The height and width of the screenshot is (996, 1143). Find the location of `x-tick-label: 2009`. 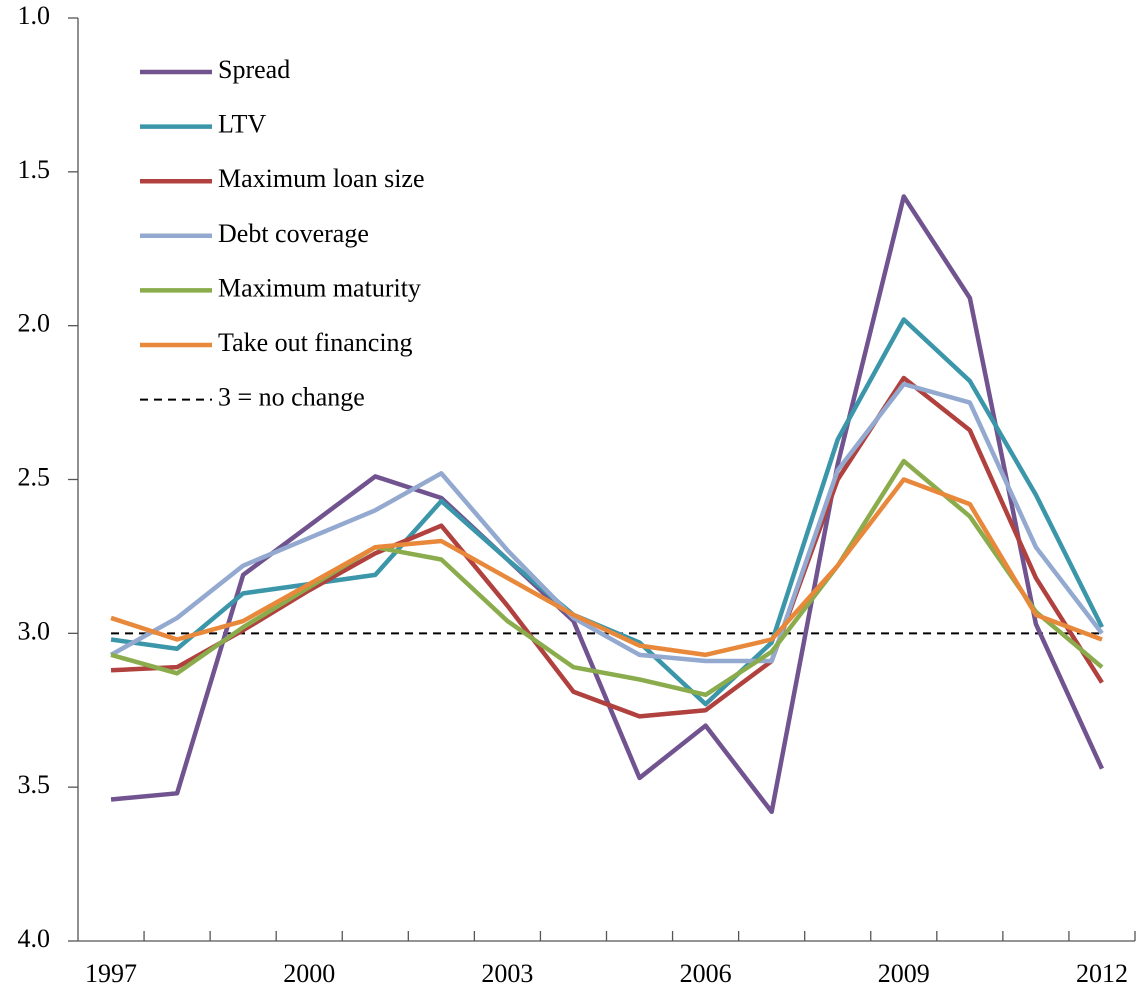

x-tick-label: 2009 is located at coordinates (904, 973).